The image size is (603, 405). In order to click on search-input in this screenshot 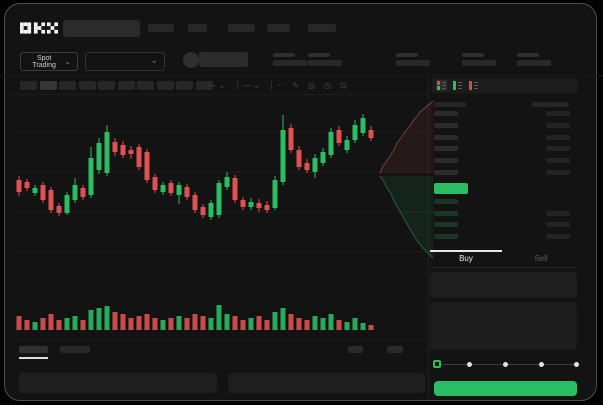, I will do `click(101, 28)`.